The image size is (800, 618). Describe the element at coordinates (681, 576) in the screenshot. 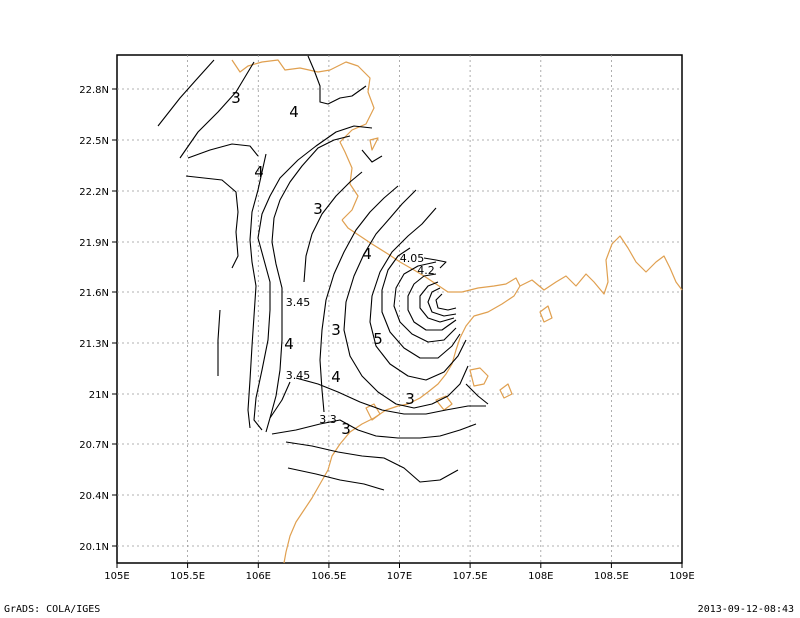

I see `x-tick-label: 109E` at that location.